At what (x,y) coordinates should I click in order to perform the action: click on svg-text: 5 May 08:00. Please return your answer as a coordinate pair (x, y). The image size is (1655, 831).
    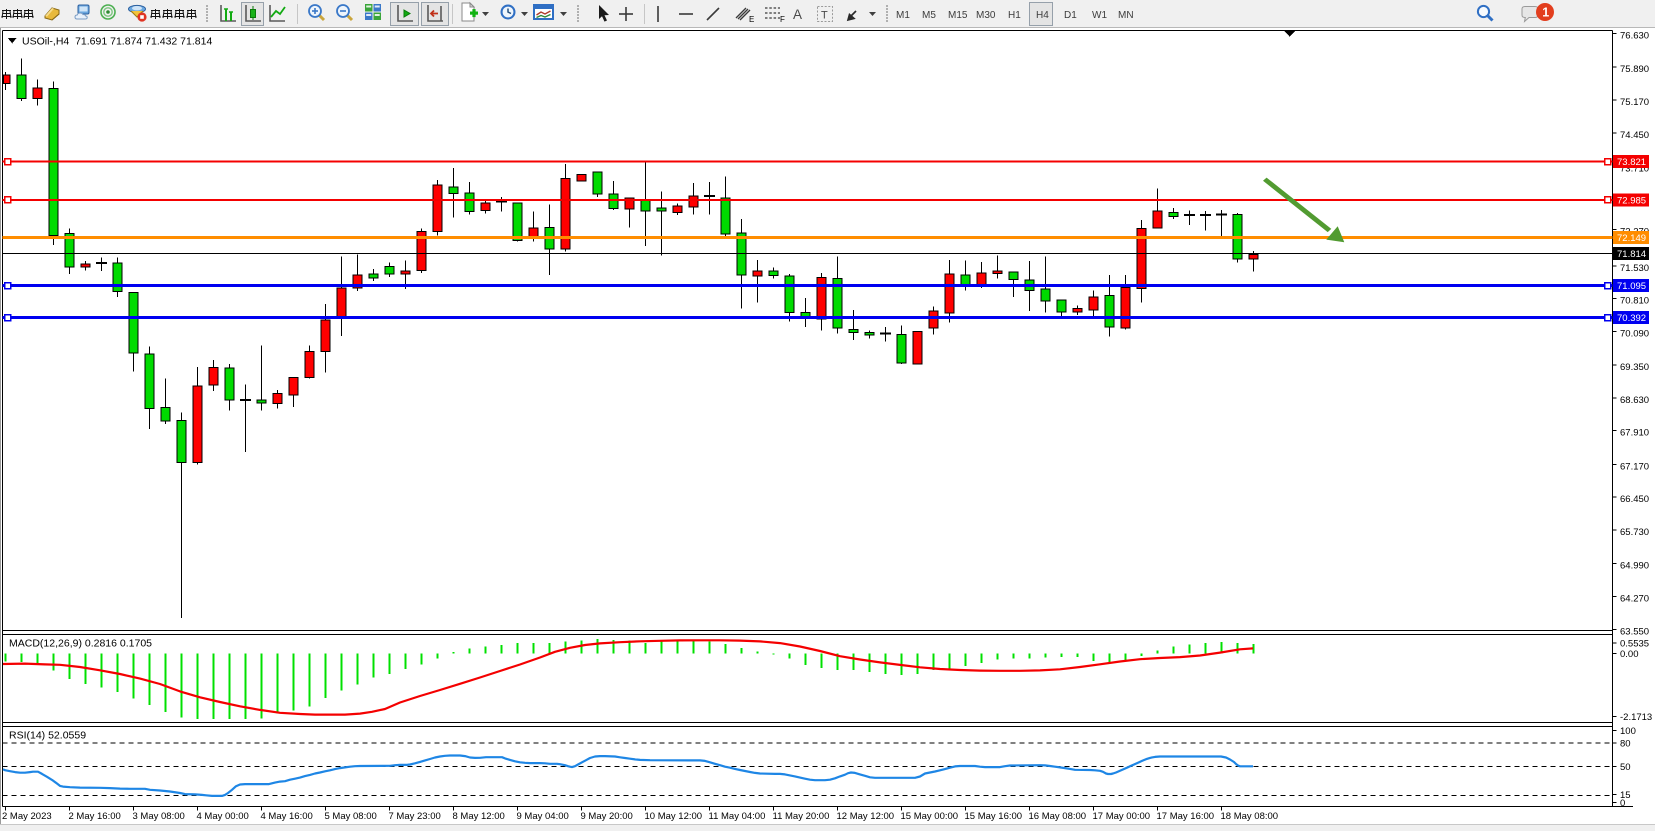
    Looking at the image, I should click on (351, 816).